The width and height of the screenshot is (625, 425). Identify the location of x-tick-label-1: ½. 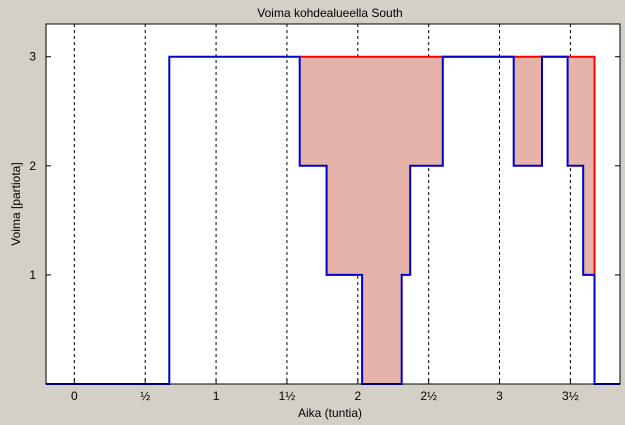
(145, 396).